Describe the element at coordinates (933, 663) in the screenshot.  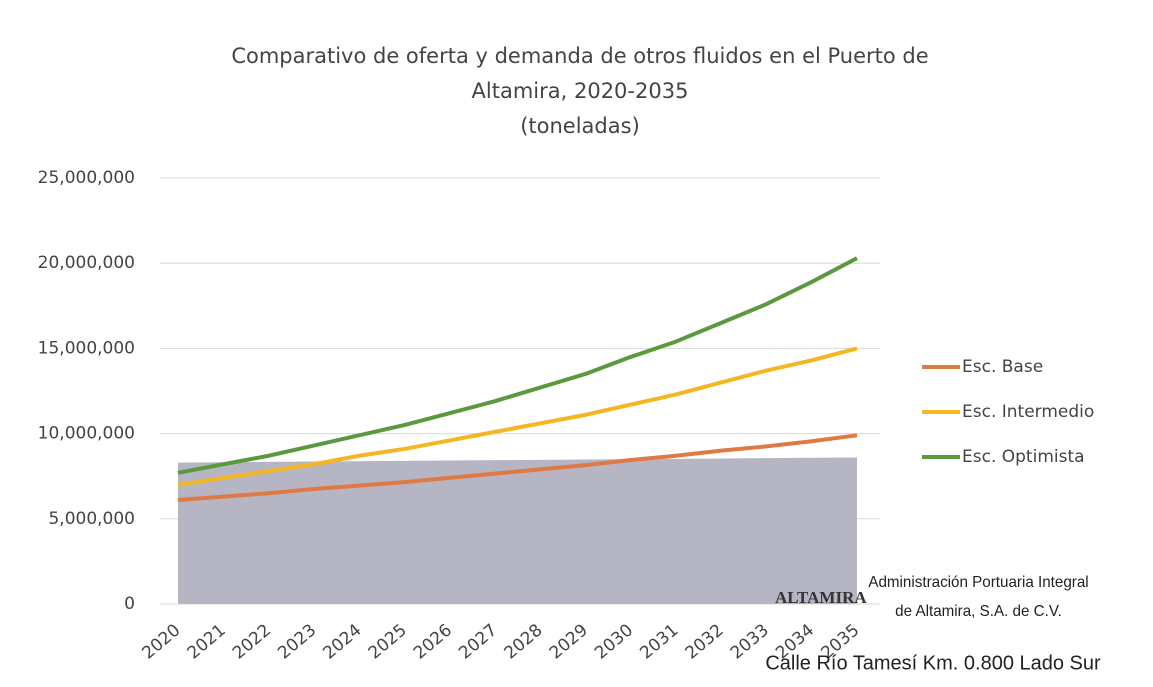
I see `stamp-address: Calle Río Tamesí Km. 0.800 Lado Sur` at that location.